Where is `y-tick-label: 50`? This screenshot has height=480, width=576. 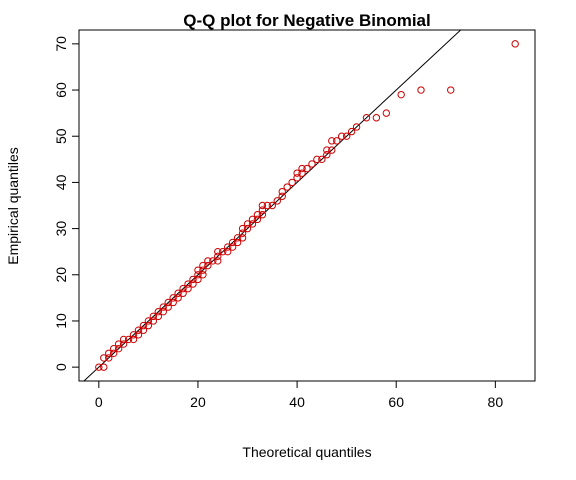
y-tick-label: 50 is located at coordinates (61, 136).